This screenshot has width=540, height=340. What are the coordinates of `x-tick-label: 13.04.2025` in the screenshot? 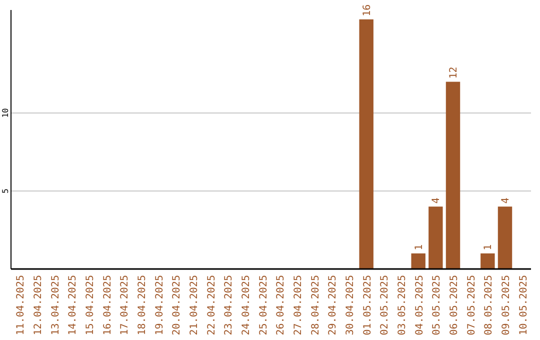 It's located at (56, 305).